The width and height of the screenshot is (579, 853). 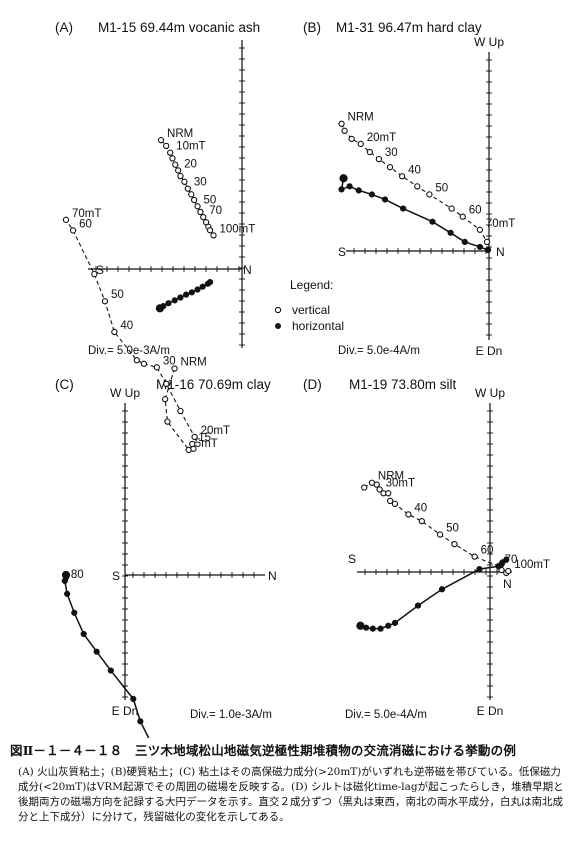 I want to click on scale-div: Div.= 1.0e-3A/m, so click(x=231, y=715).